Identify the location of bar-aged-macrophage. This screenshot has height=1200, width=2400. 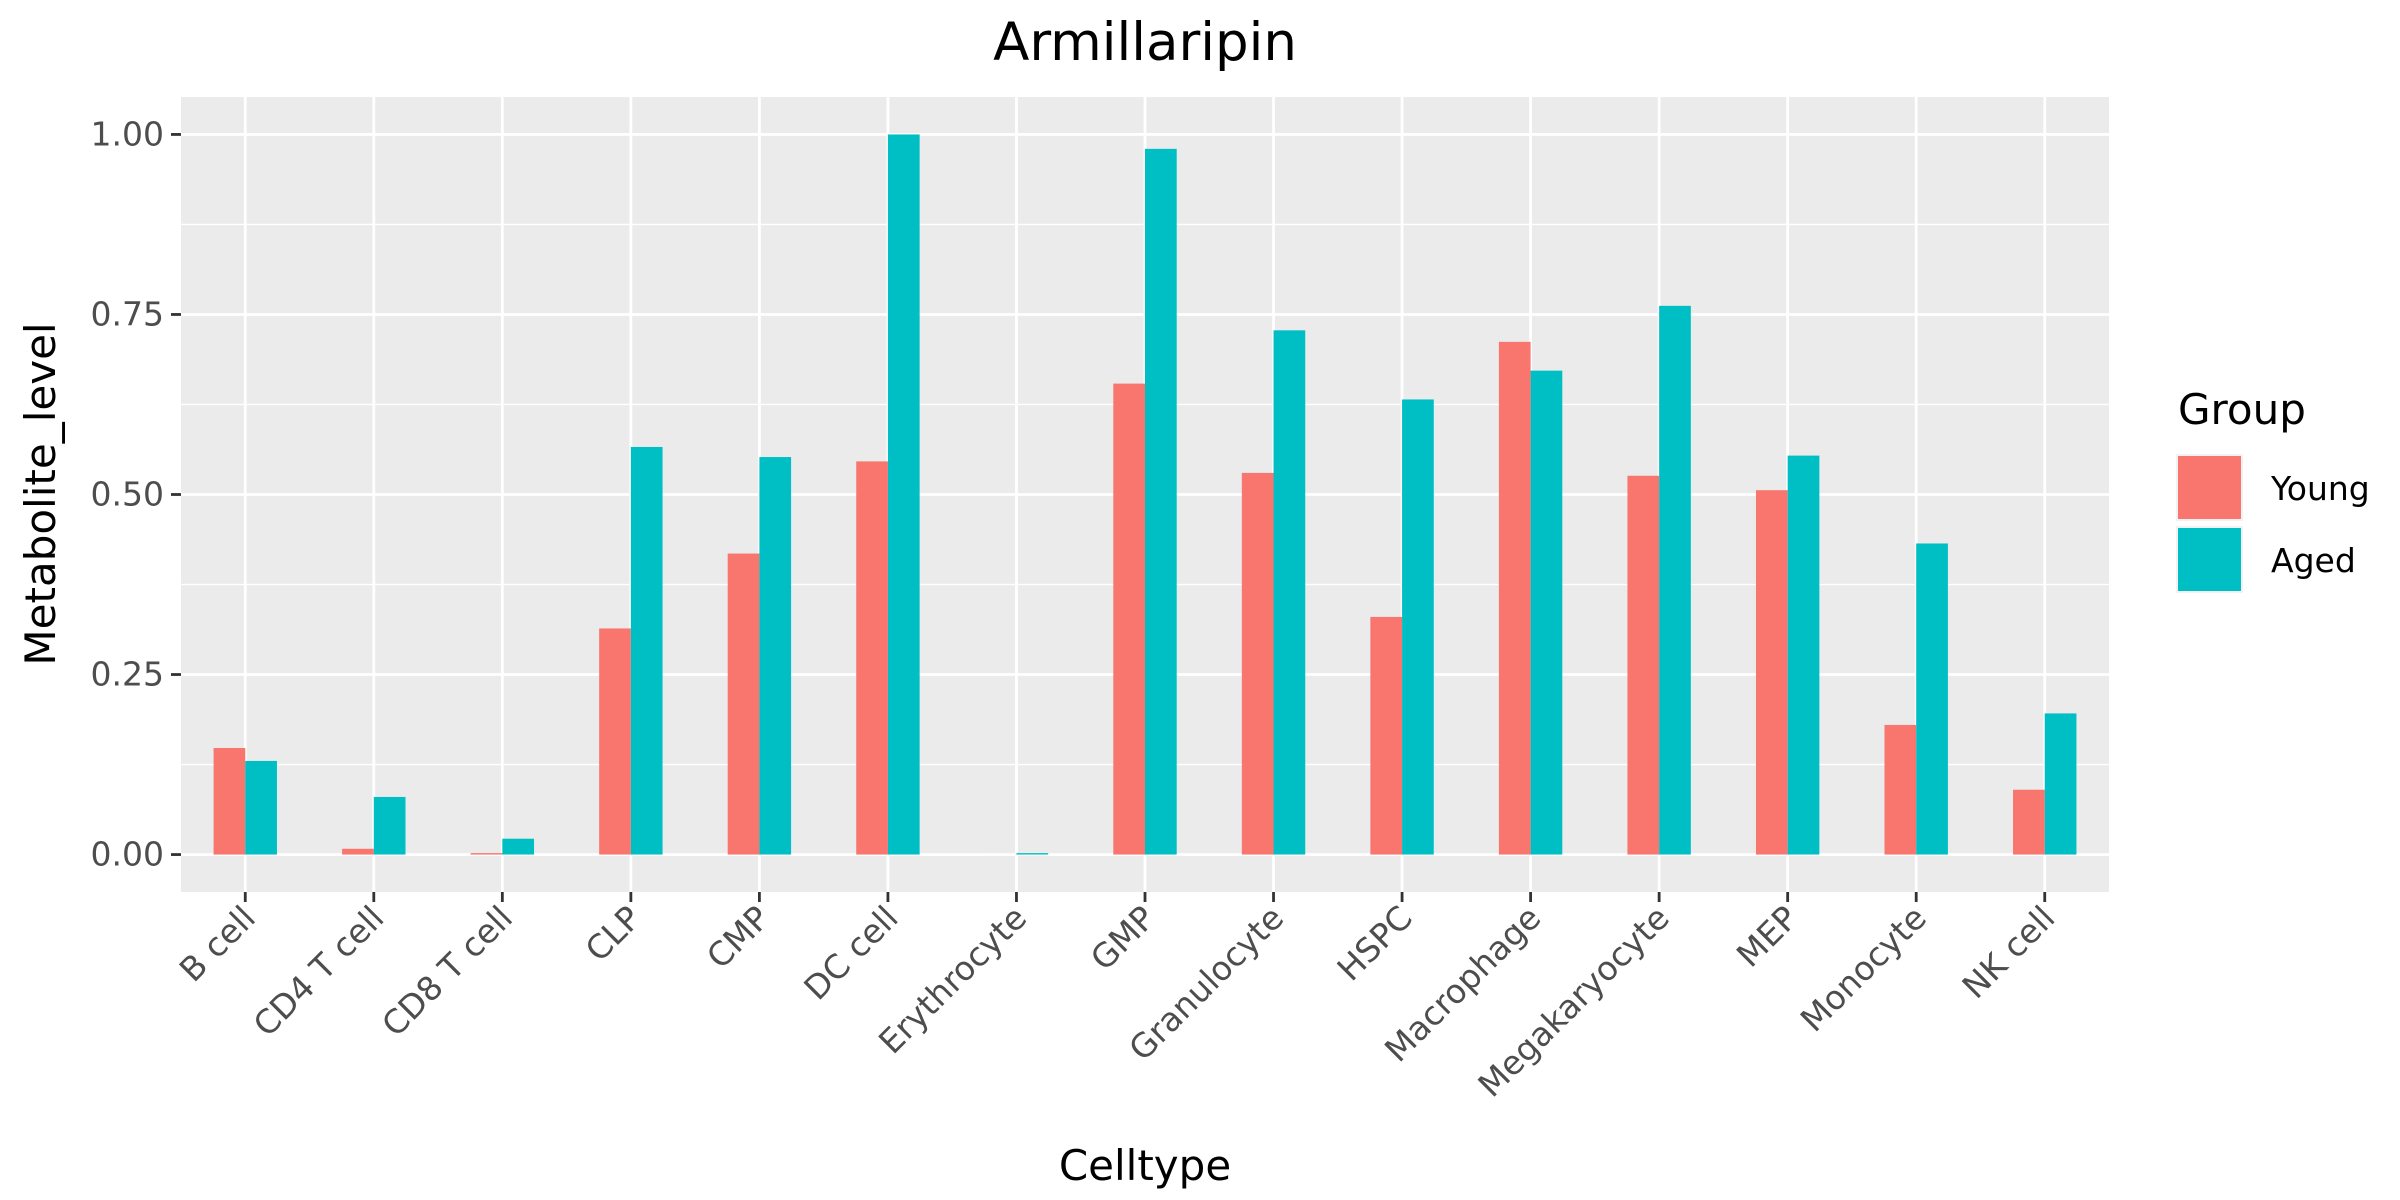
(1546, 612).